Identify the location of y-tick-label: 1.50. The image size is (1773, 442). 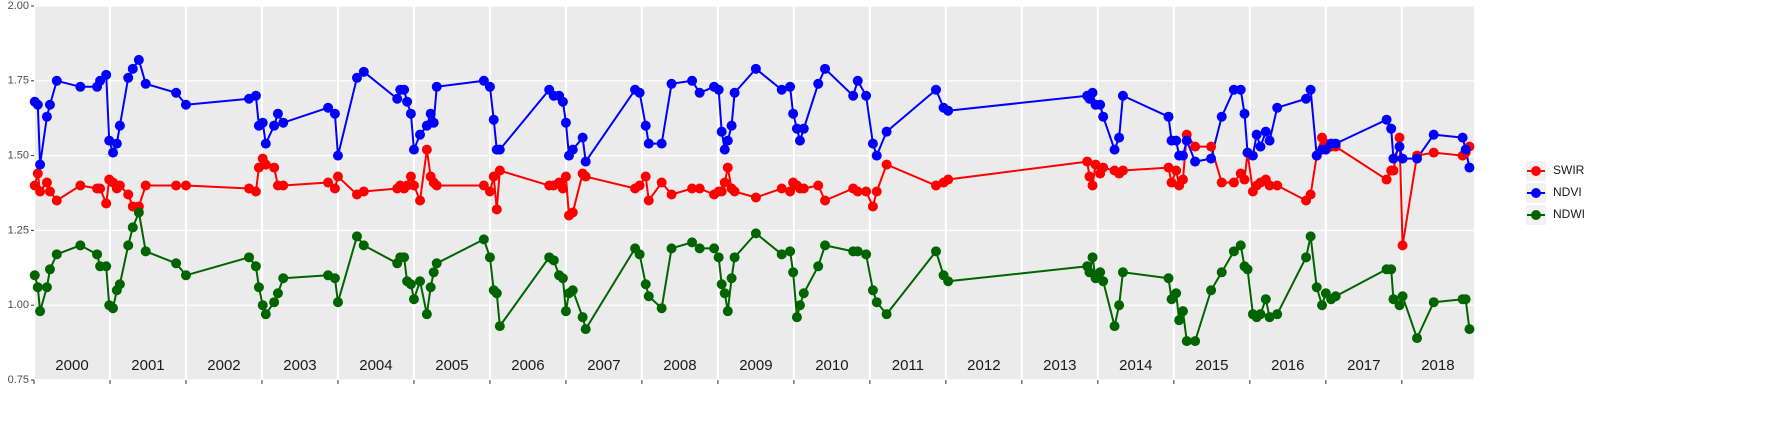
(18, 156).